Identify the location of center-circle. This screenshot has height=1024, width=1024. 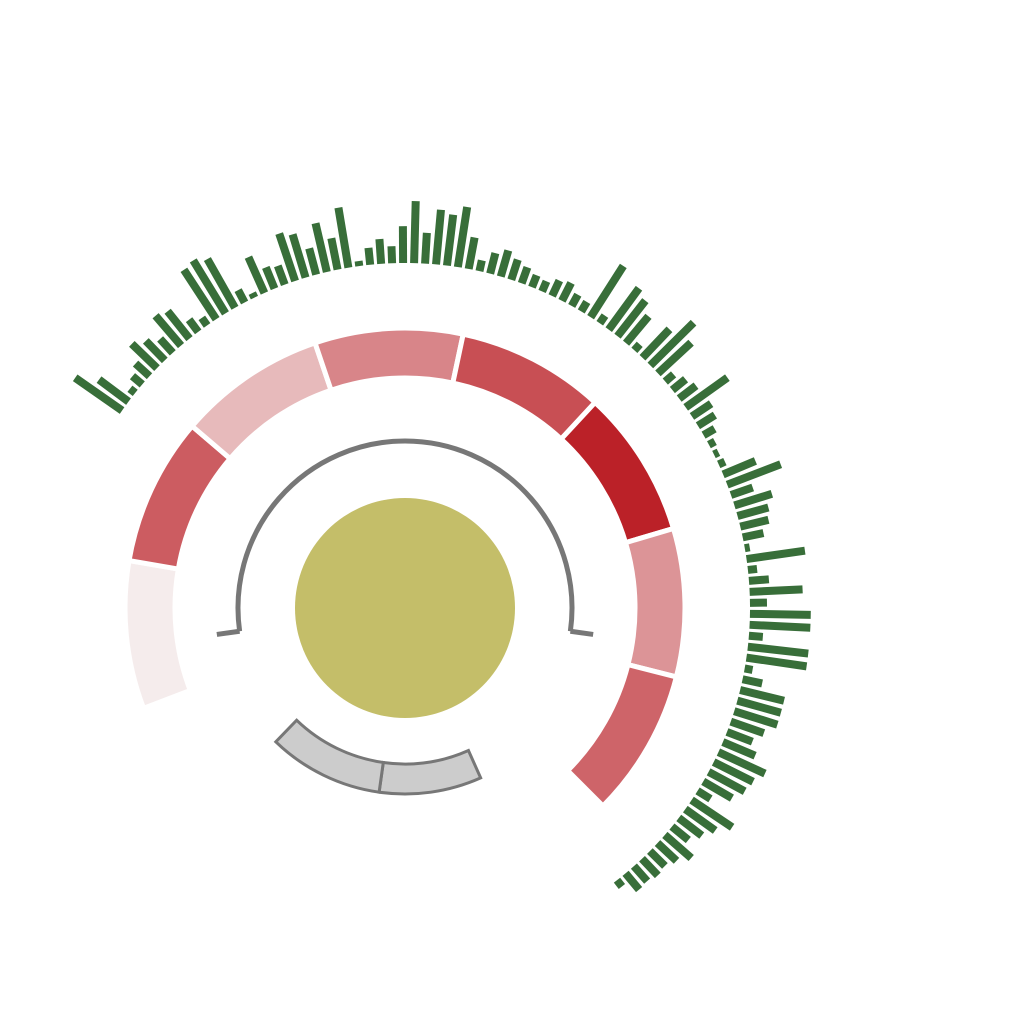
(405, 608).